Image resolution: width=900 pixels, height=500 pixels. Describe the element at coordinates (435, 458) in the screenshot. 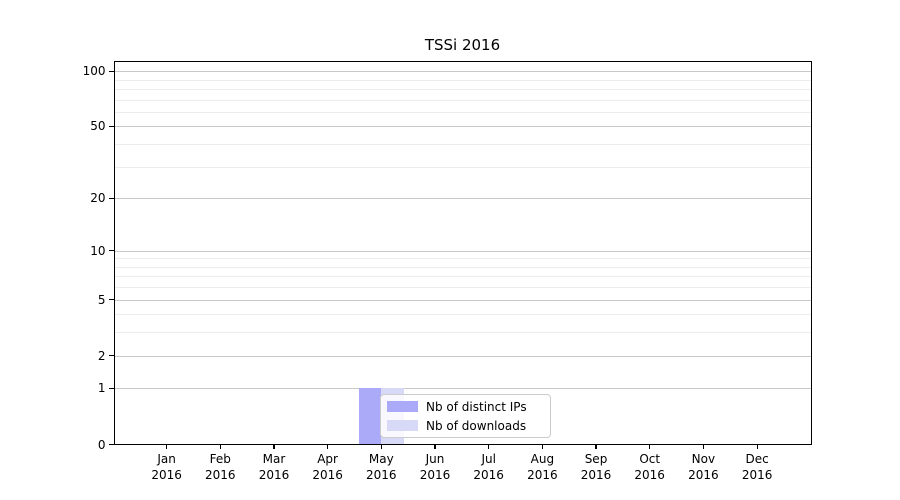

I see `x-tick-month: Jun` at that location.